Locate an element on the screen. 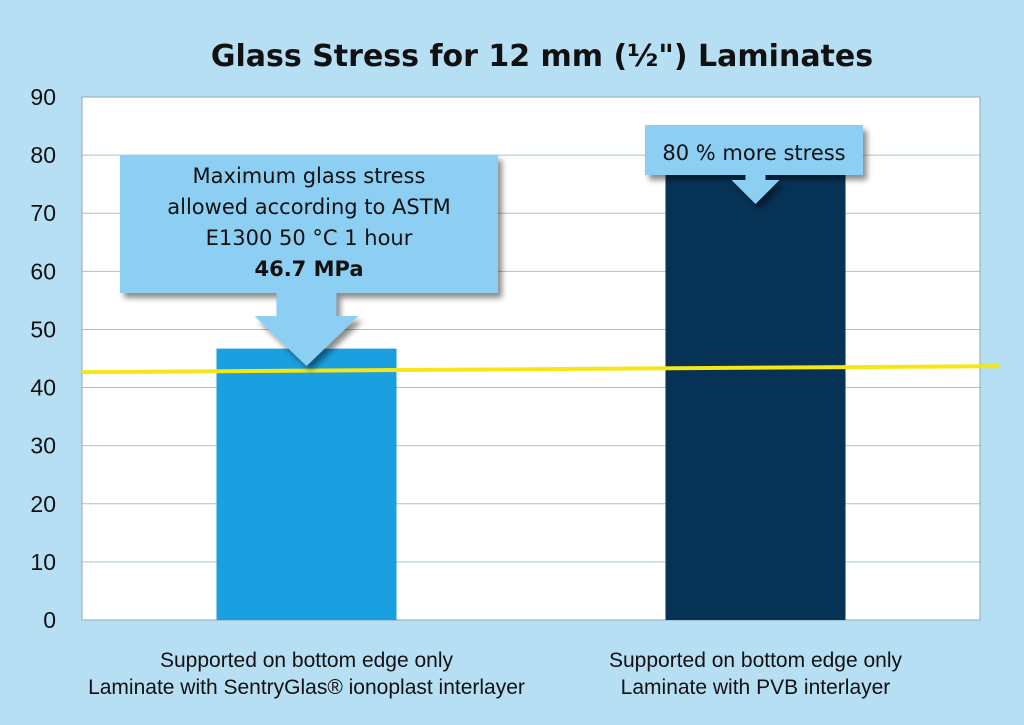  reference-line is located at coordinates (541, 369).